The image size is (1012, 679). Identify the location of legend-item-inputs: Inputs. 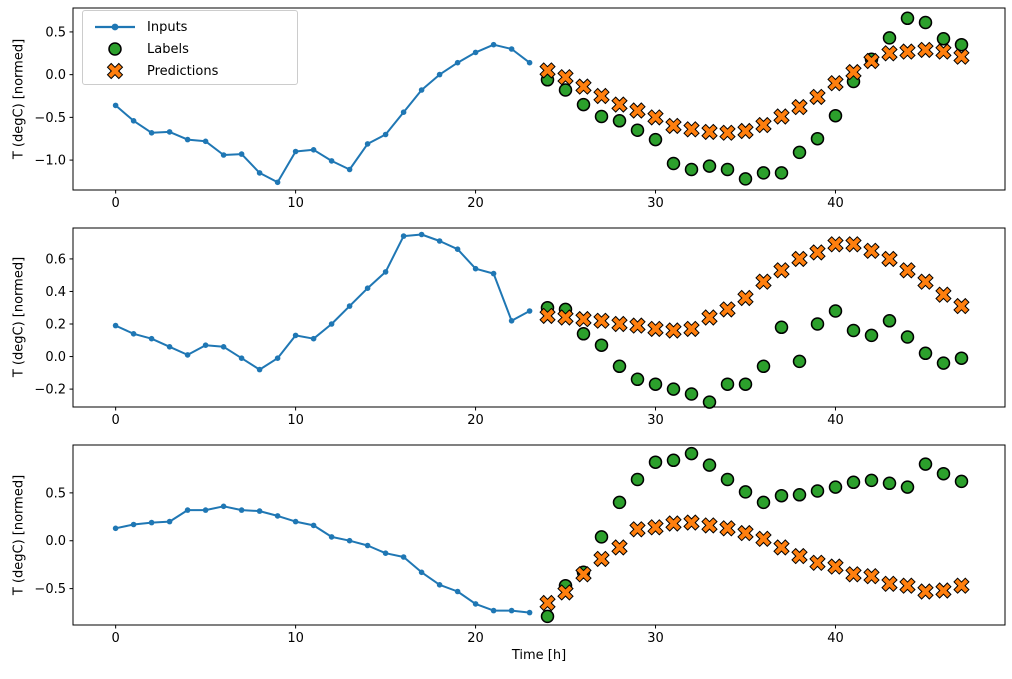
(190, 27).